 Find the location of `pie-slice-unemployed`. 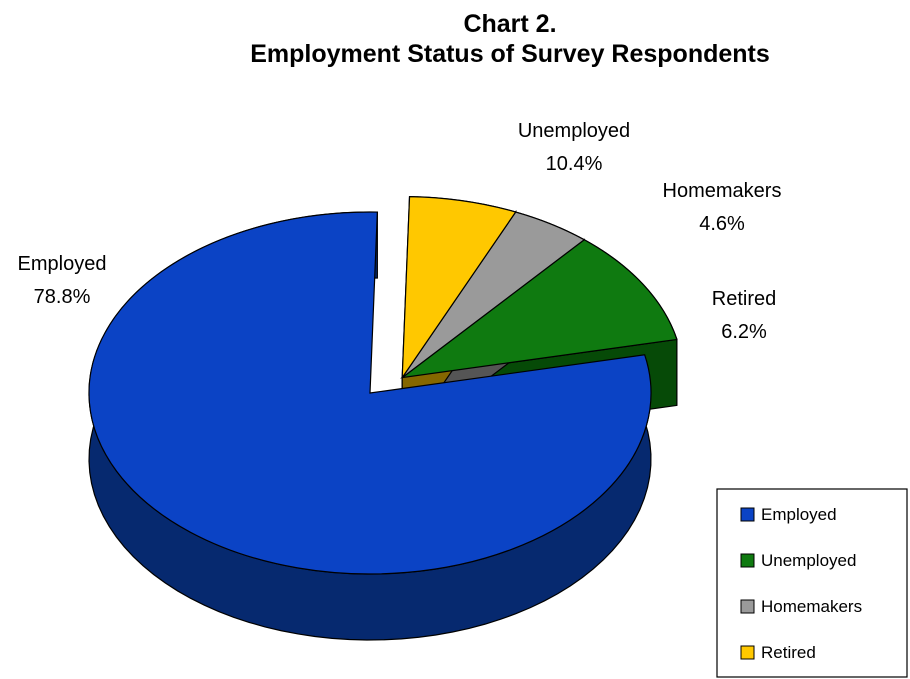

pie-slice-unemployed is located at coordinates (539, 309).